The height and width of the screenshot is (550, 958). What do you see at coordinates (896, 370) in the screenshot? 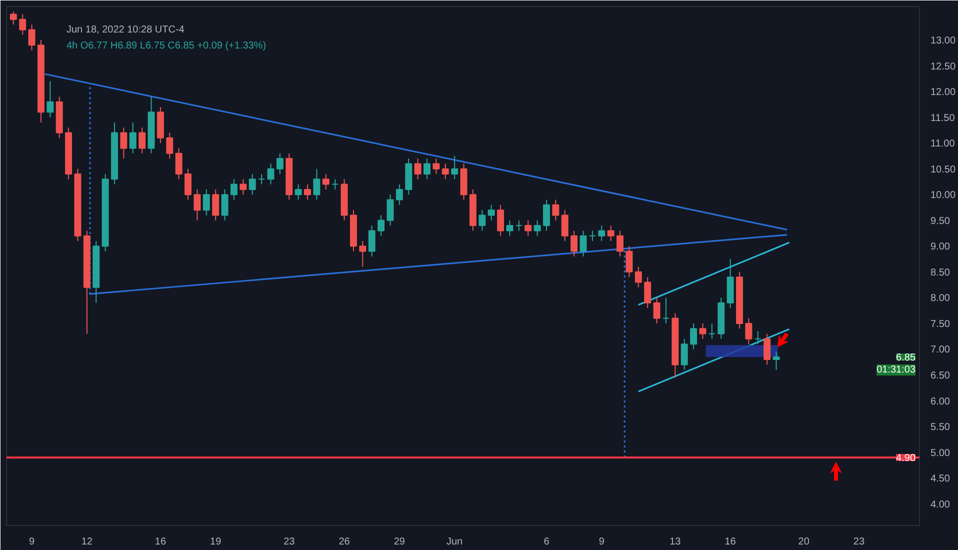
I see `annotation: 01:31:03` at bounding box center [896, 370].